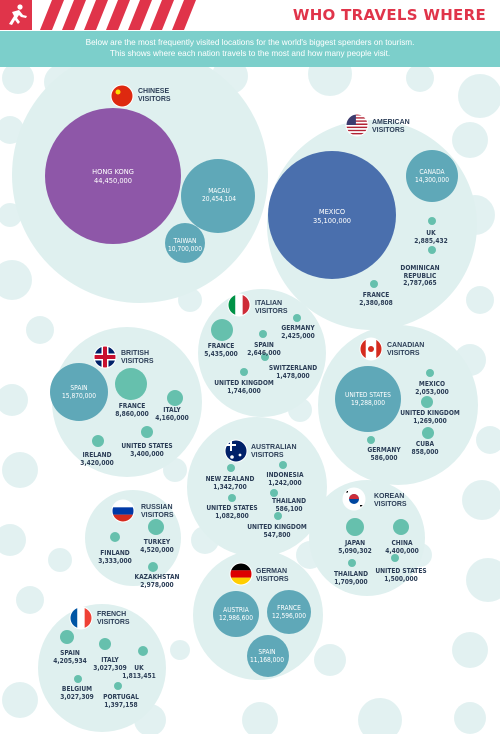 This screenshot has width=500, height=734. What do you see at coordinates (236, 610) in the screenshot?
I see `data-label-germany-0-line: AUSTRIA` at bounding box center [236, 610].